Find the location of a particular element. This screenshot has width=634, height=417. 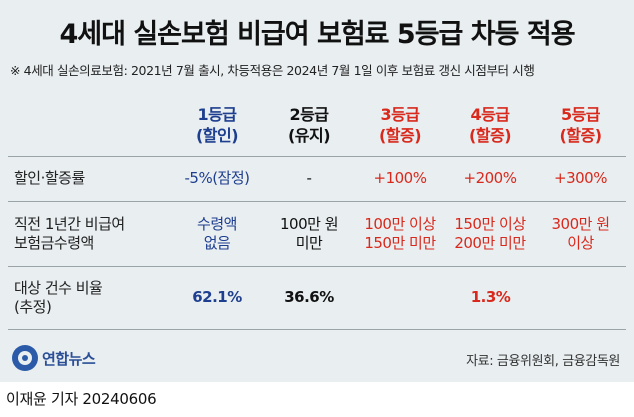

table-row: 할인·할증률 -5%(잠정) - +100% +200% +300% is located at coordinates (317, 179).